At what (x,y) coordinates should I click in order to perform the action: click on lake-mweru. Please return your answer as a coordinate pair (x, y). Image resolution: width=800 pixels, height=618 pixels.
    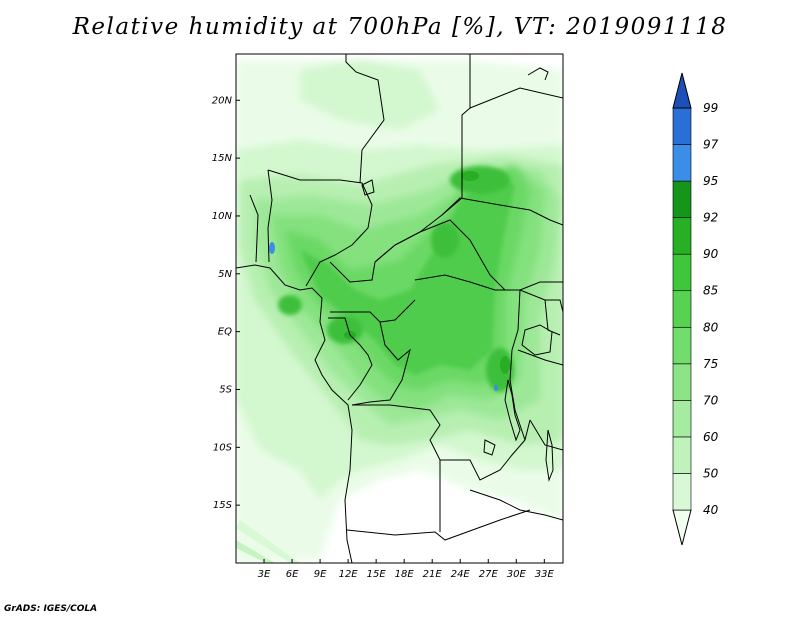
    Looking at the image, I should click on (489, 447).